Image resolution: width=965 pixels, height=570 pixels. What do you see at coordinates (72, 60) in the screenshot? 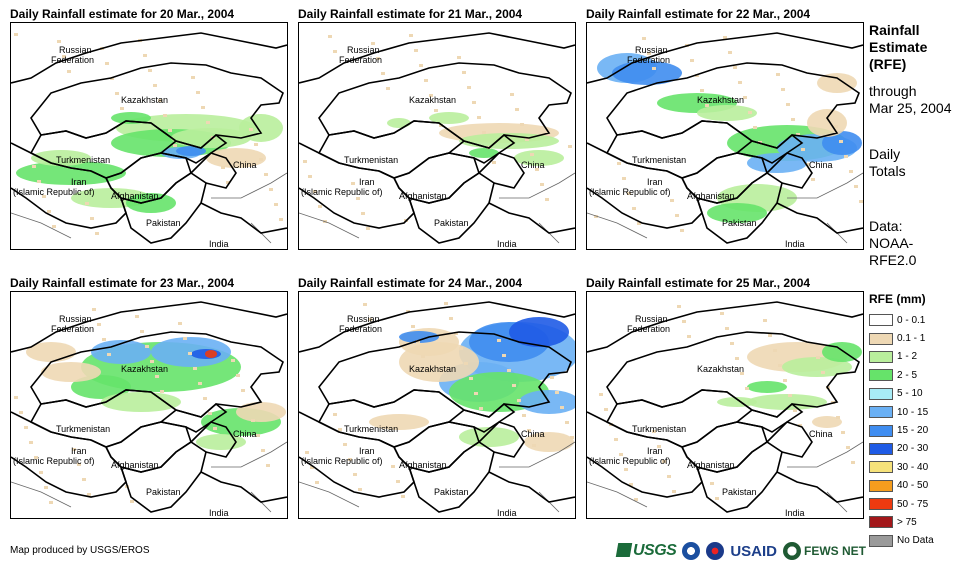
I see `country-label: Federation` at bounding box center [72, 60].